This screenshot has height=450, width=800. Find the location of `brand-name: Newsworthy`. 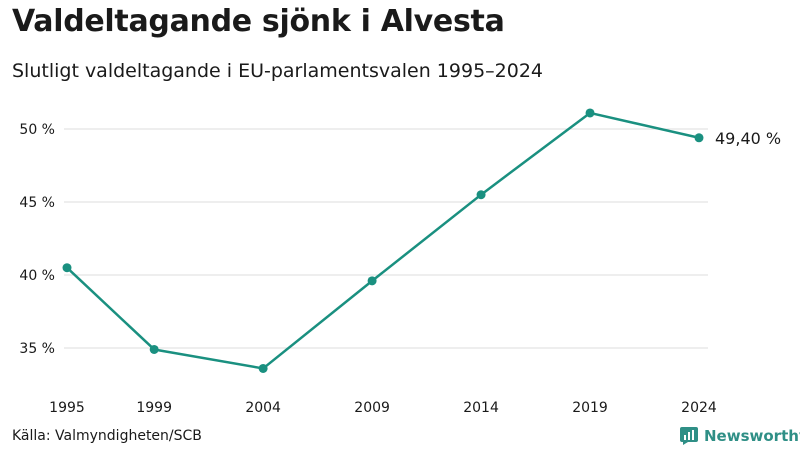

brand-name: Newsworthy is located at coordinates (752, 436).